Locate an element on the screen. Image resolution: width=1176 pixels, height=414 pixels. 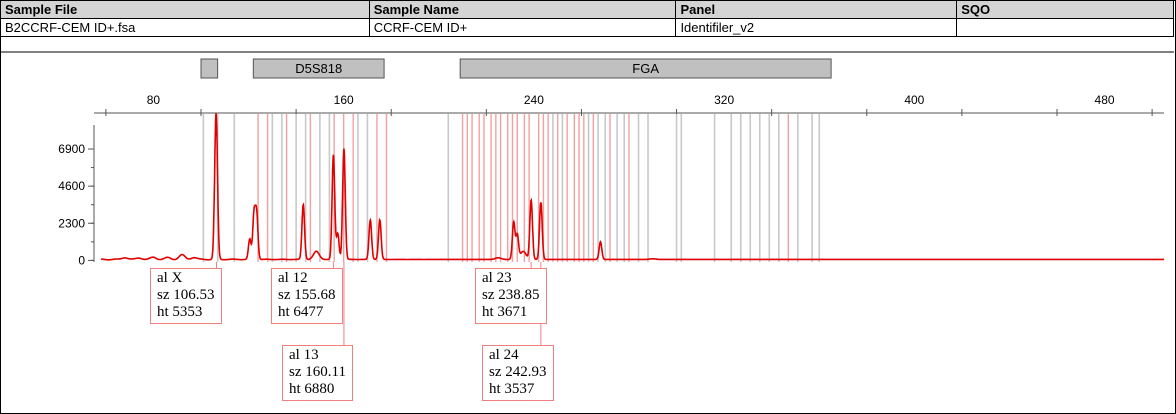
x-tick-label: 240 is located at coordinates (534, 100).